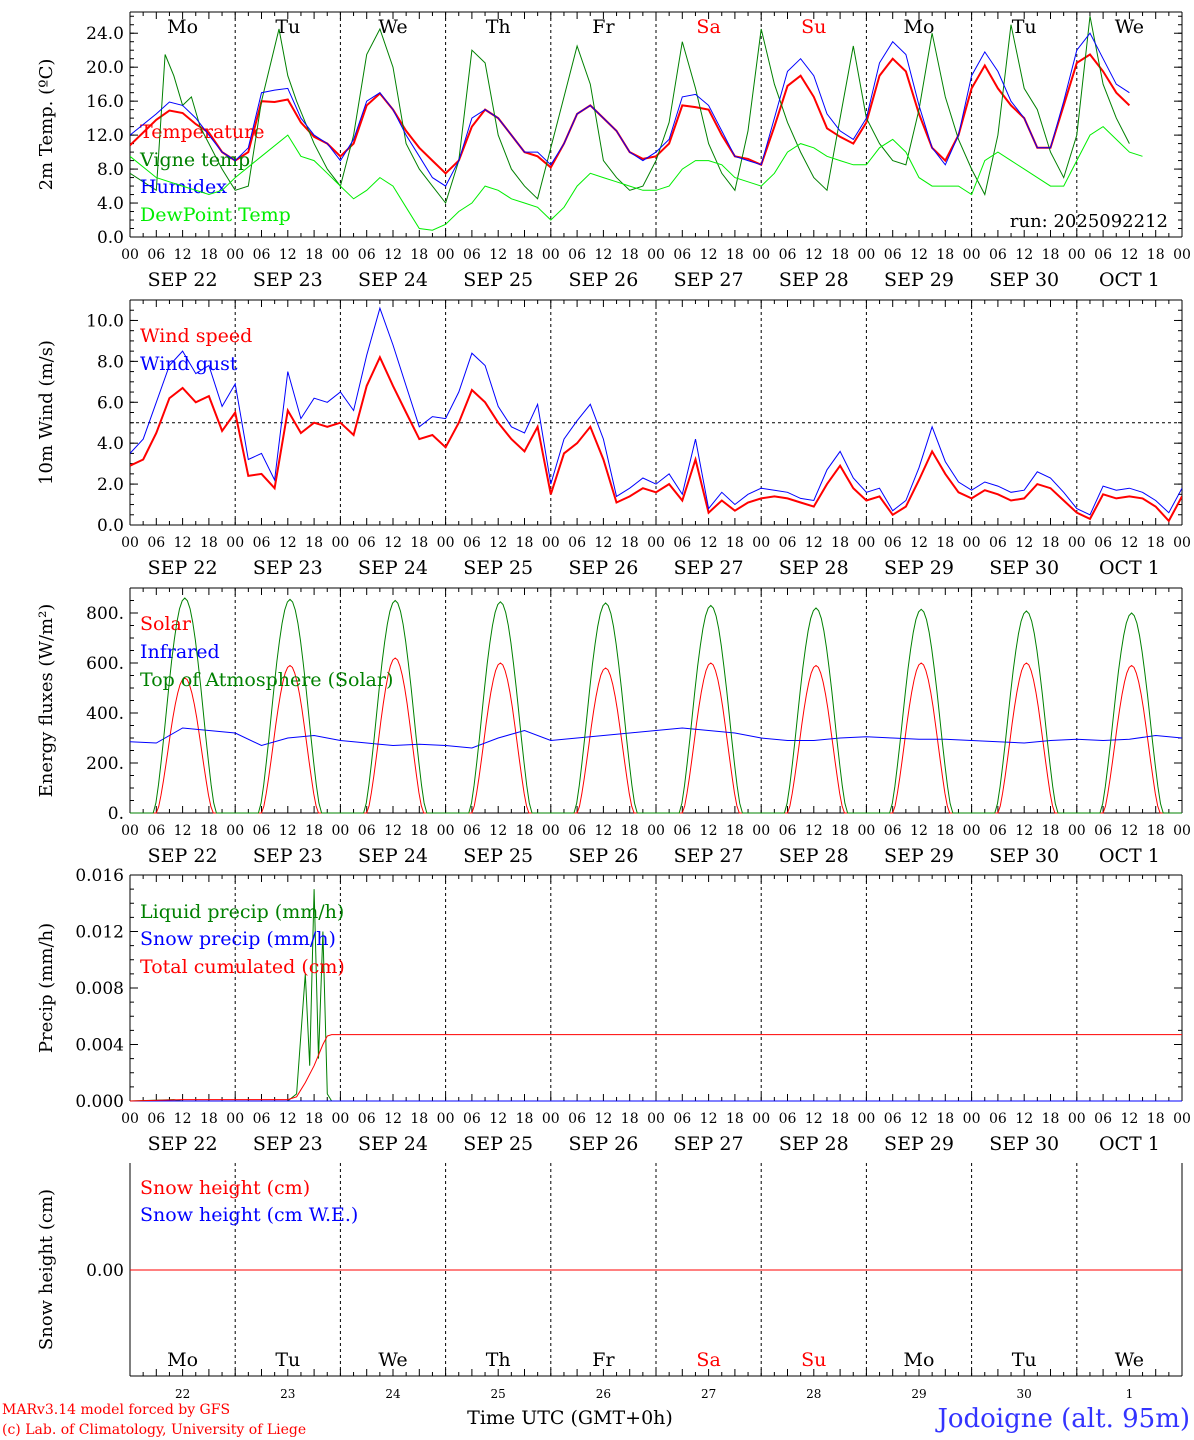 The width and height of the screenshot is (1194, 1440). What do you see at coordinates (196, 336) in the screenshot?
I see `legend-wind-speed: Wind speed` at bounding box center [196, 336].